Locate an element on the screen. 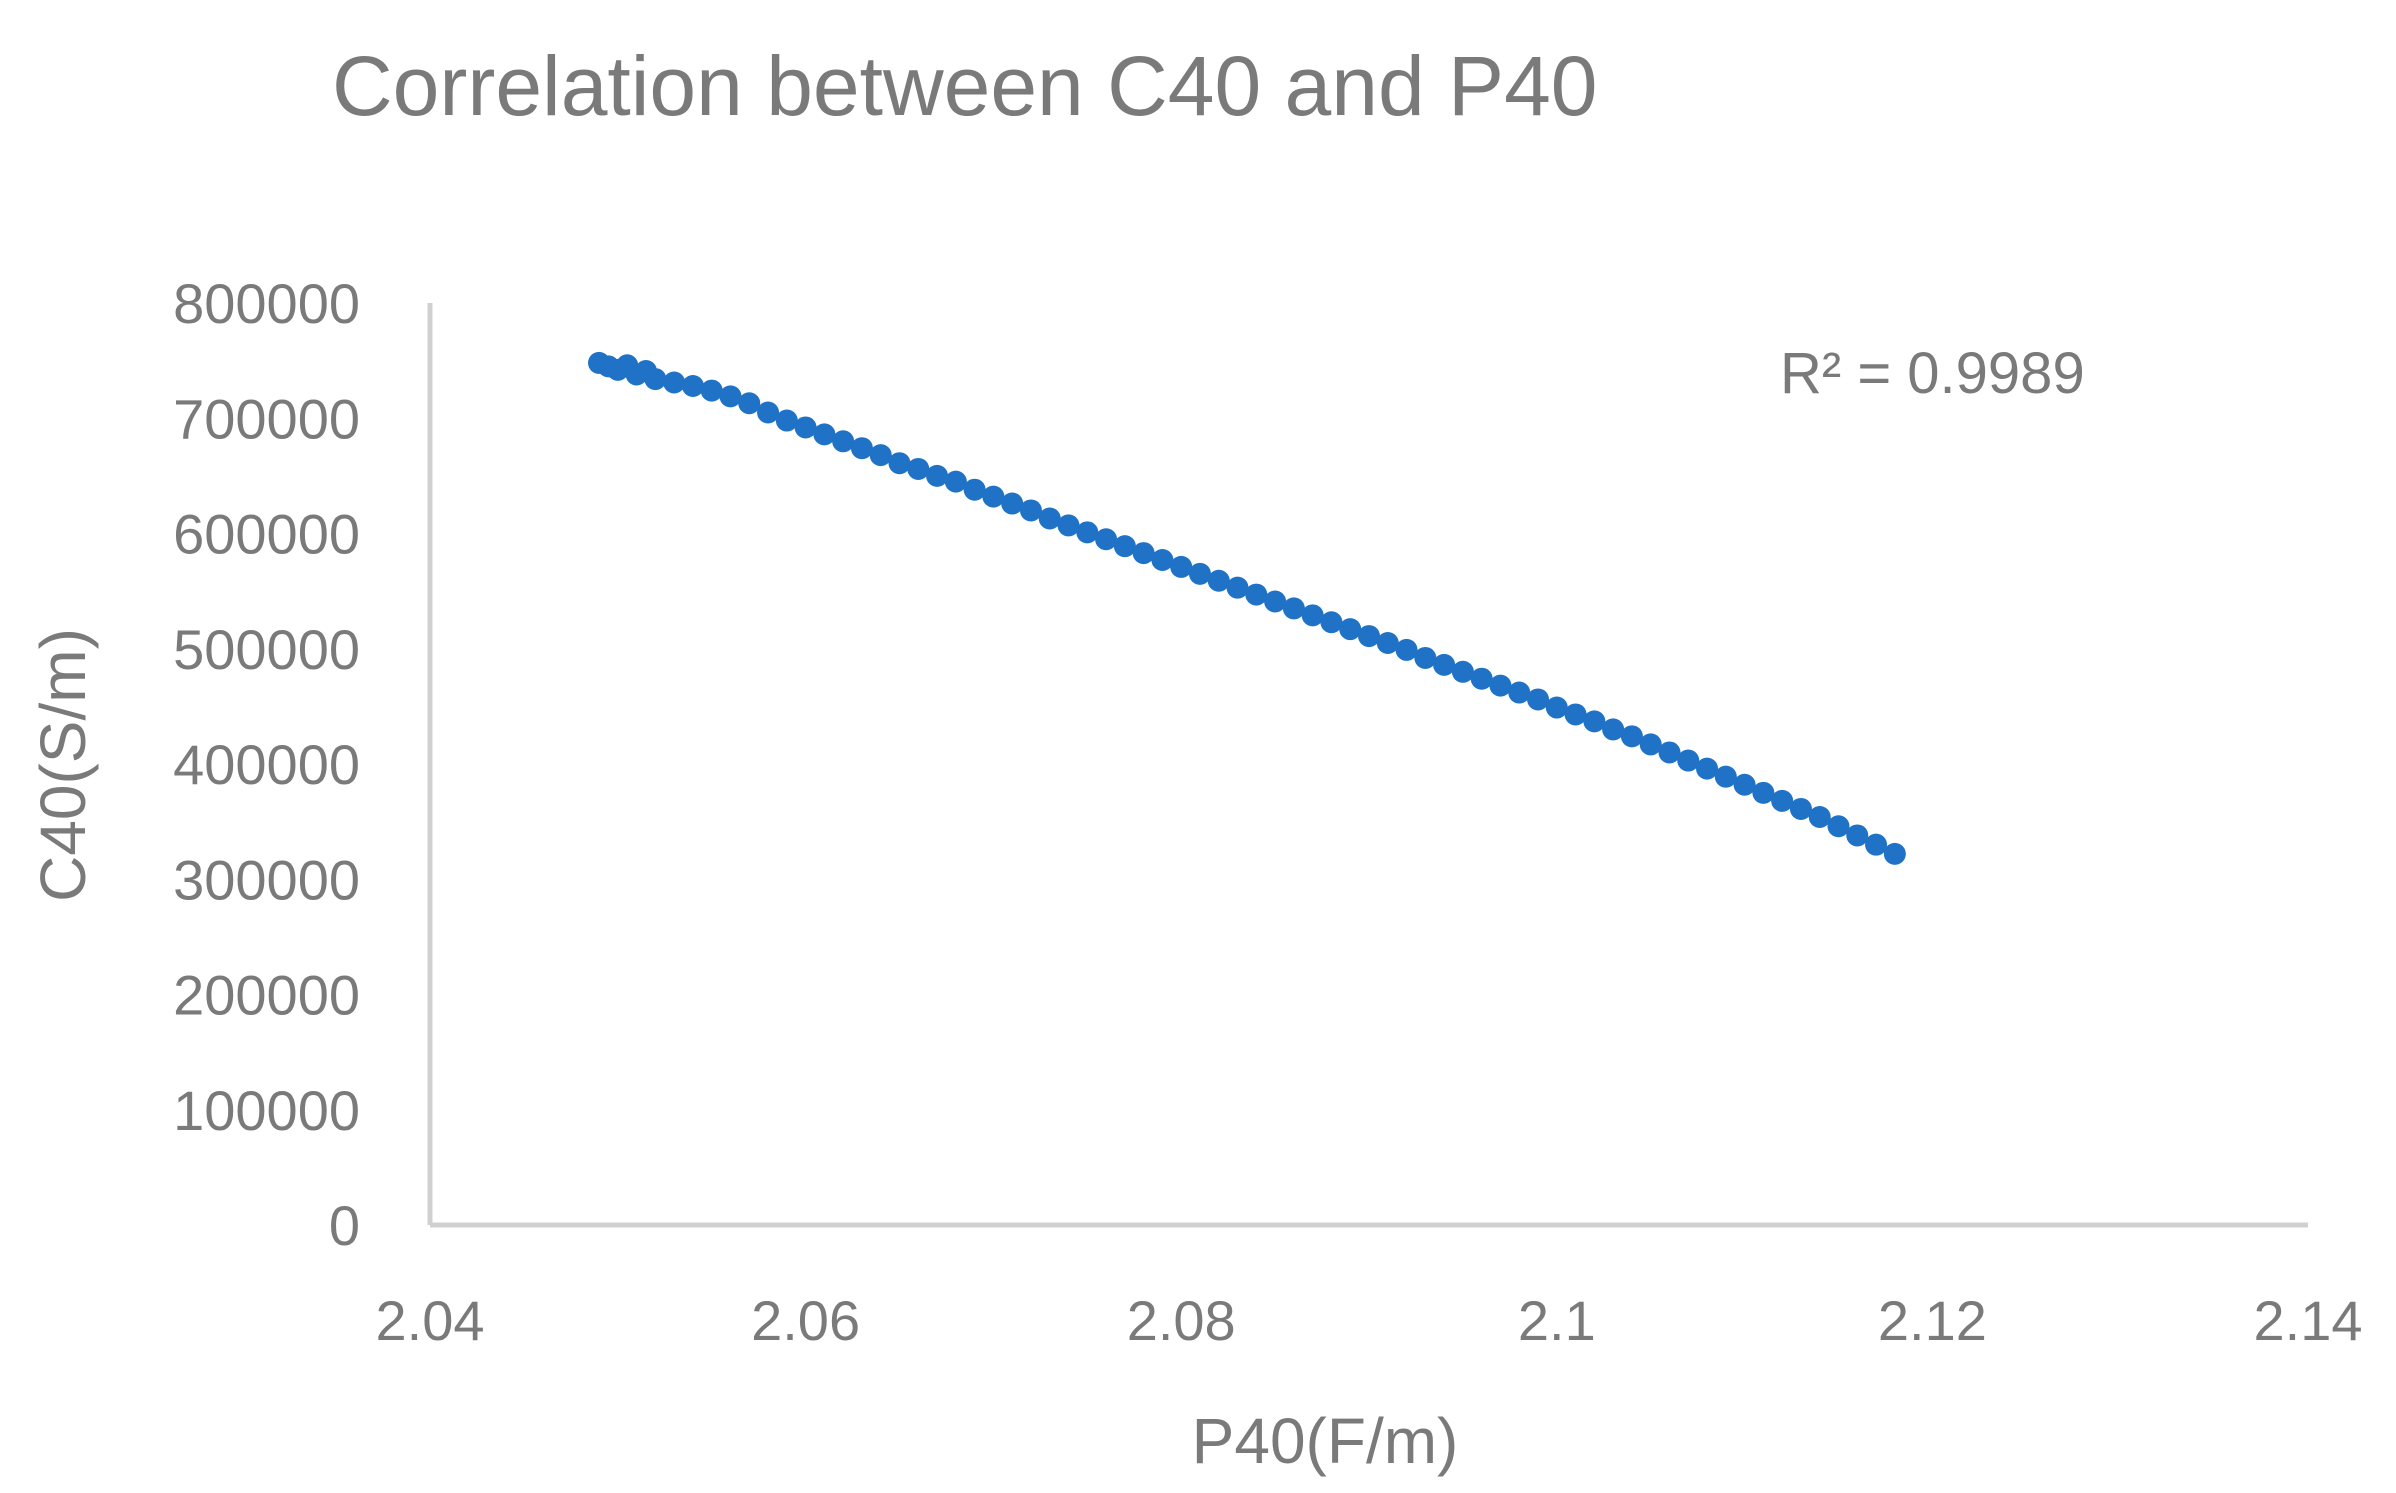  x-tick-label: 2.06 is located at coordinates (805, 1320).